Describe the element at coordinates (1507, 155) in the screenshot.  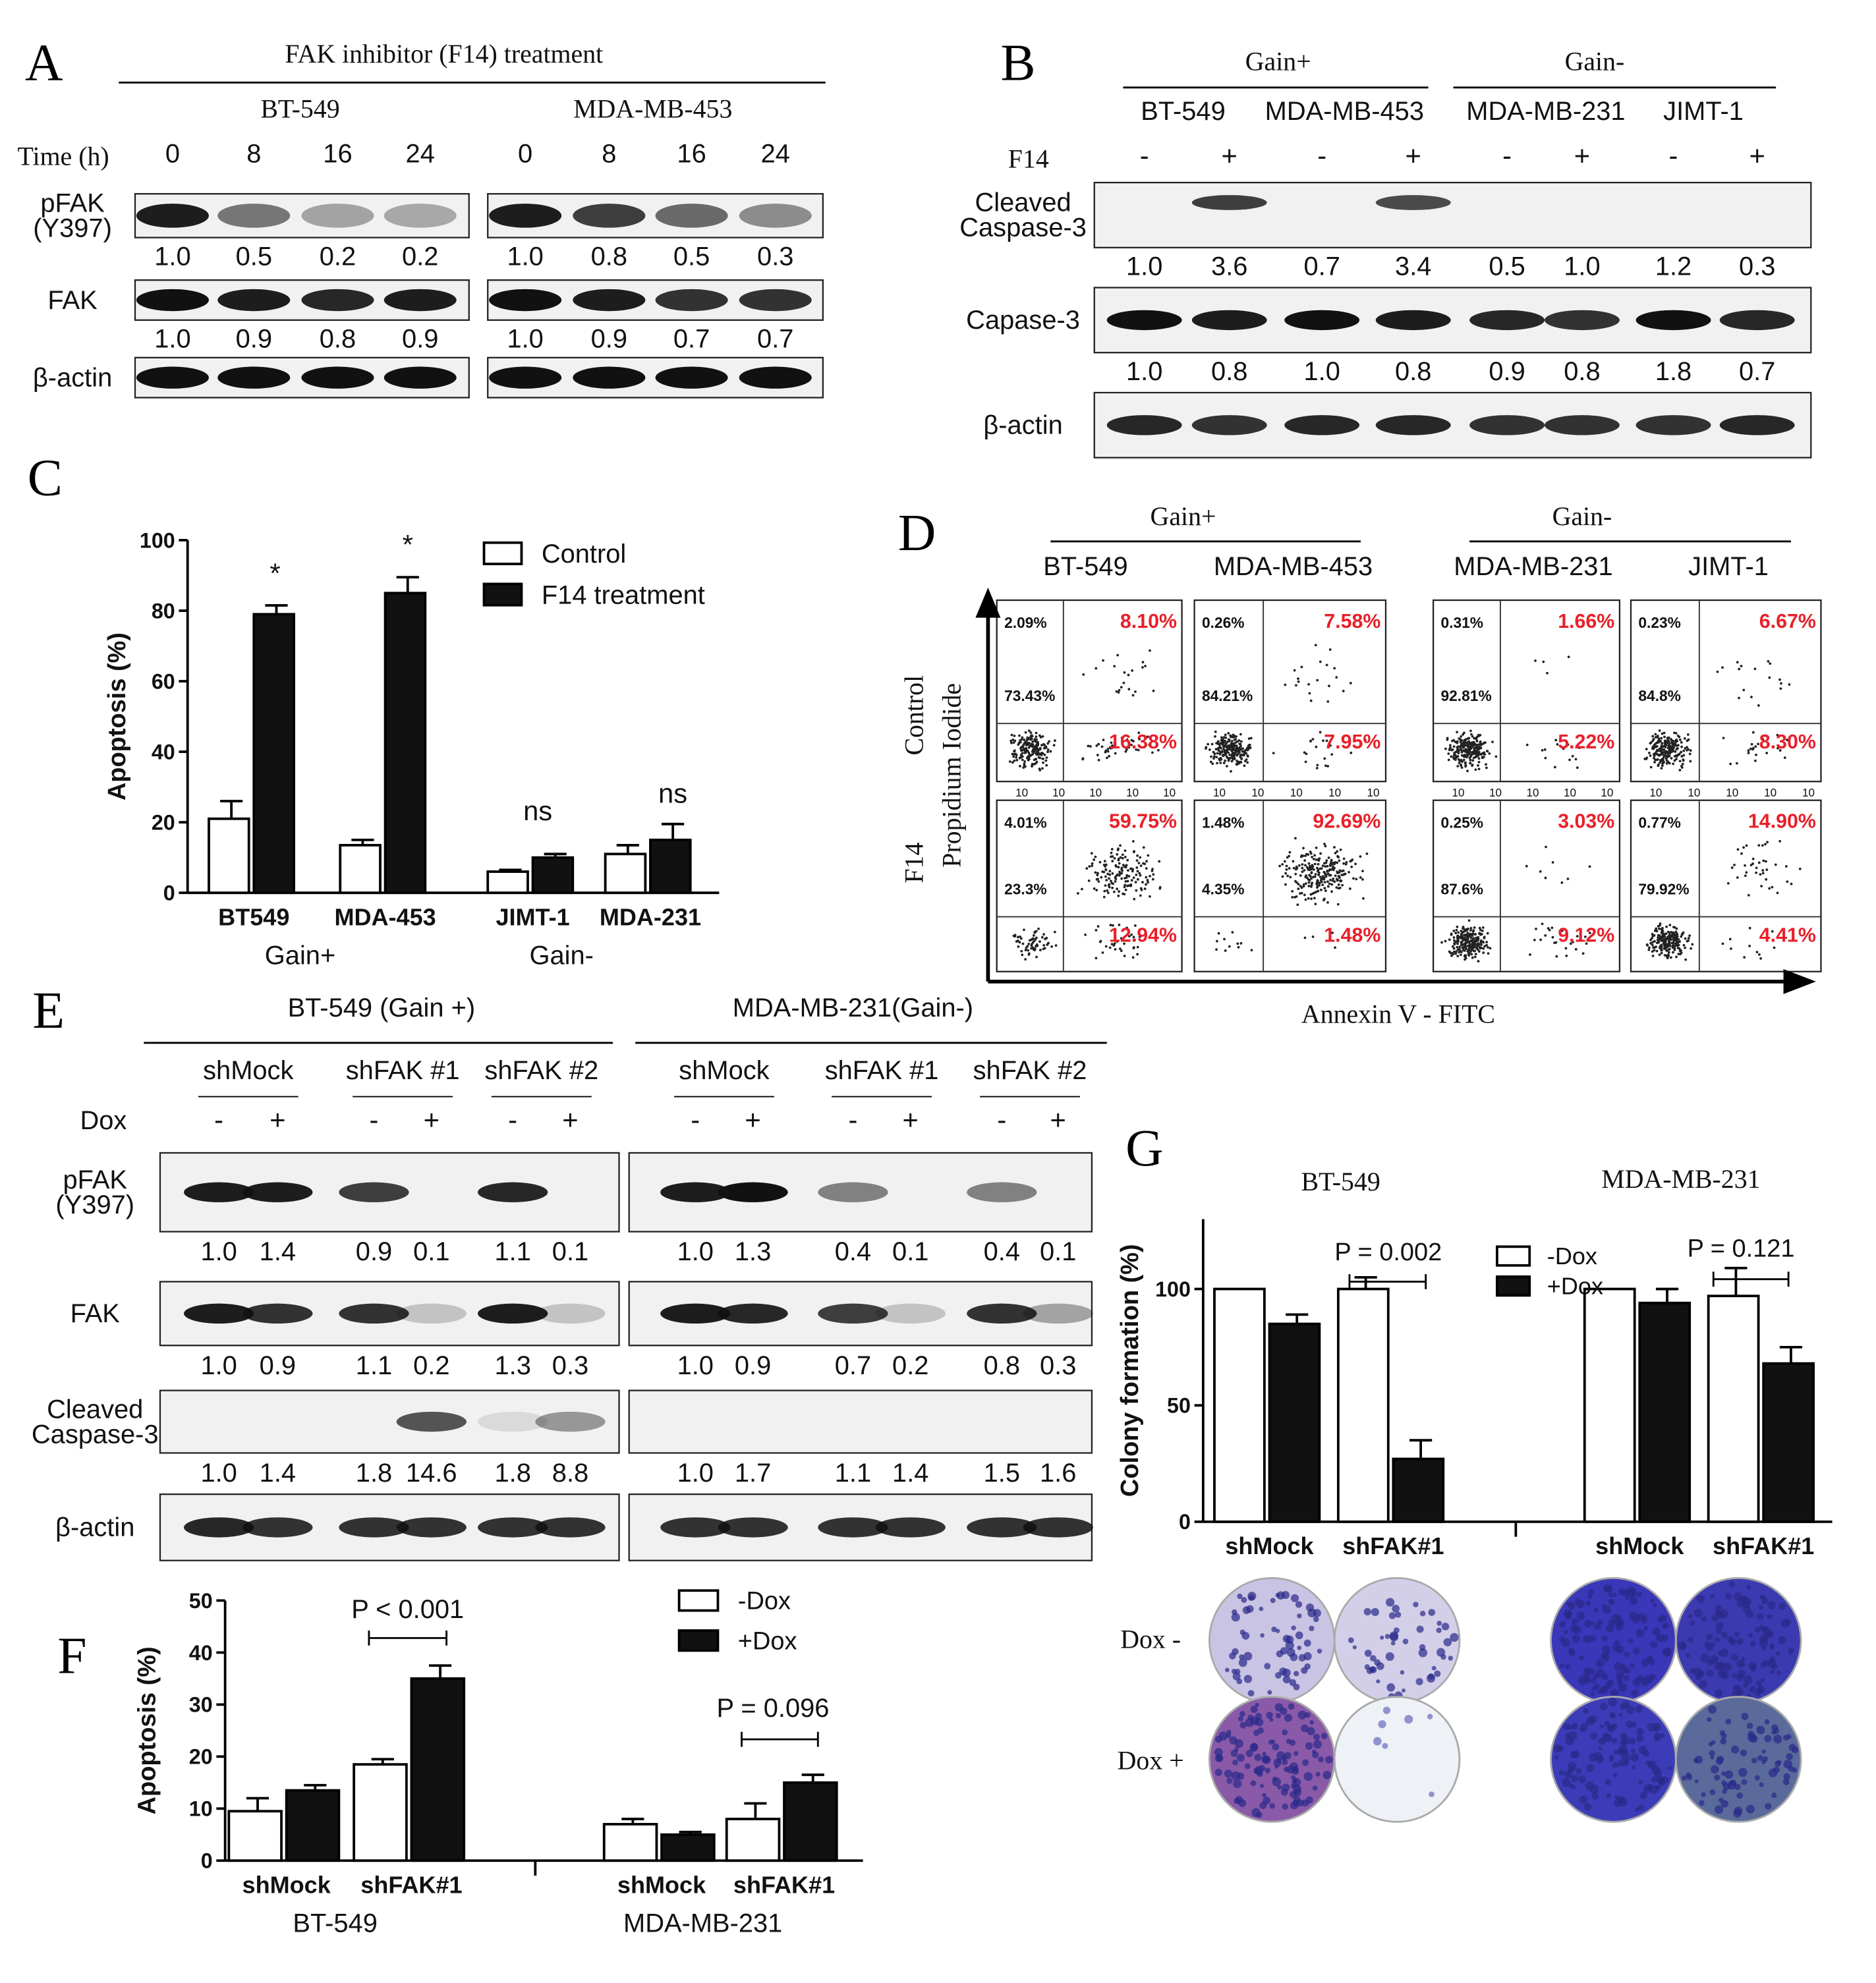
I see `panel-b-sign: -` at that location.